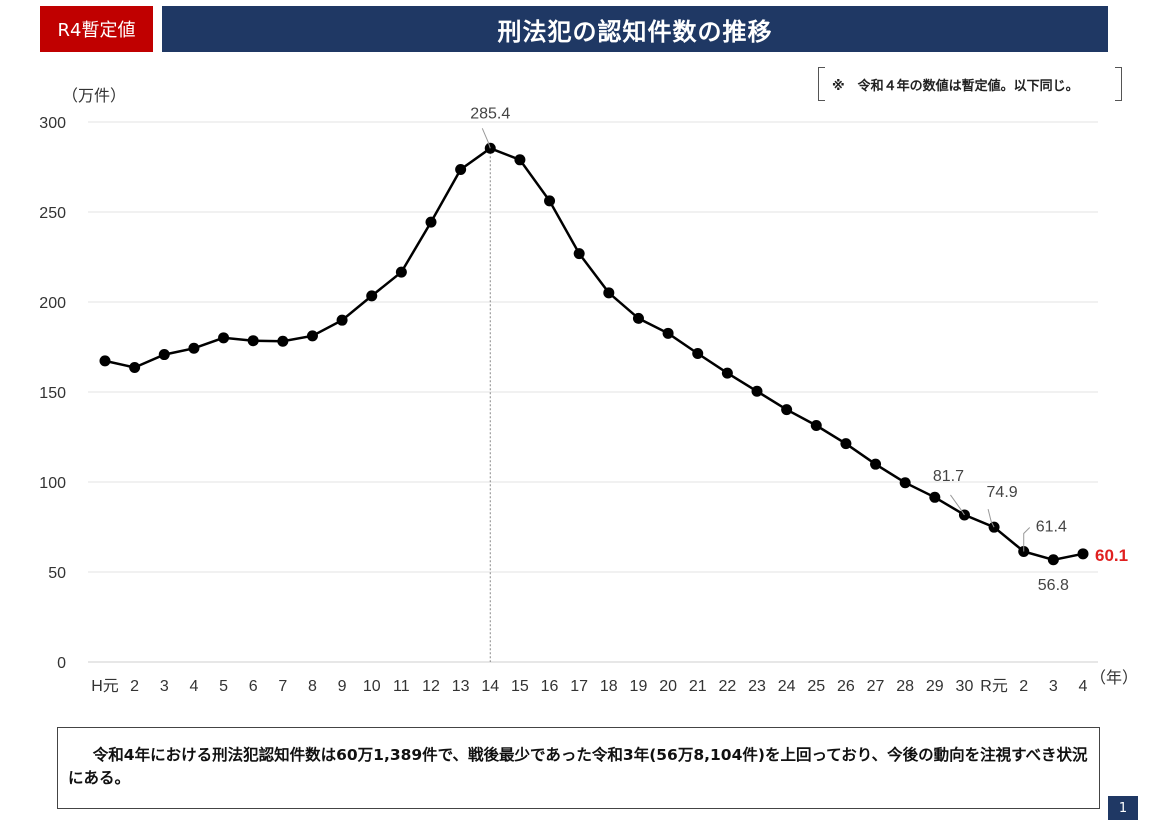 This screenshot has height=820, width=1153. What do you see at coordinates (635, 29) in the screenshot?
I see `page-title: 刑法犯の認知件数の推移` at bounding box center [635, 29].